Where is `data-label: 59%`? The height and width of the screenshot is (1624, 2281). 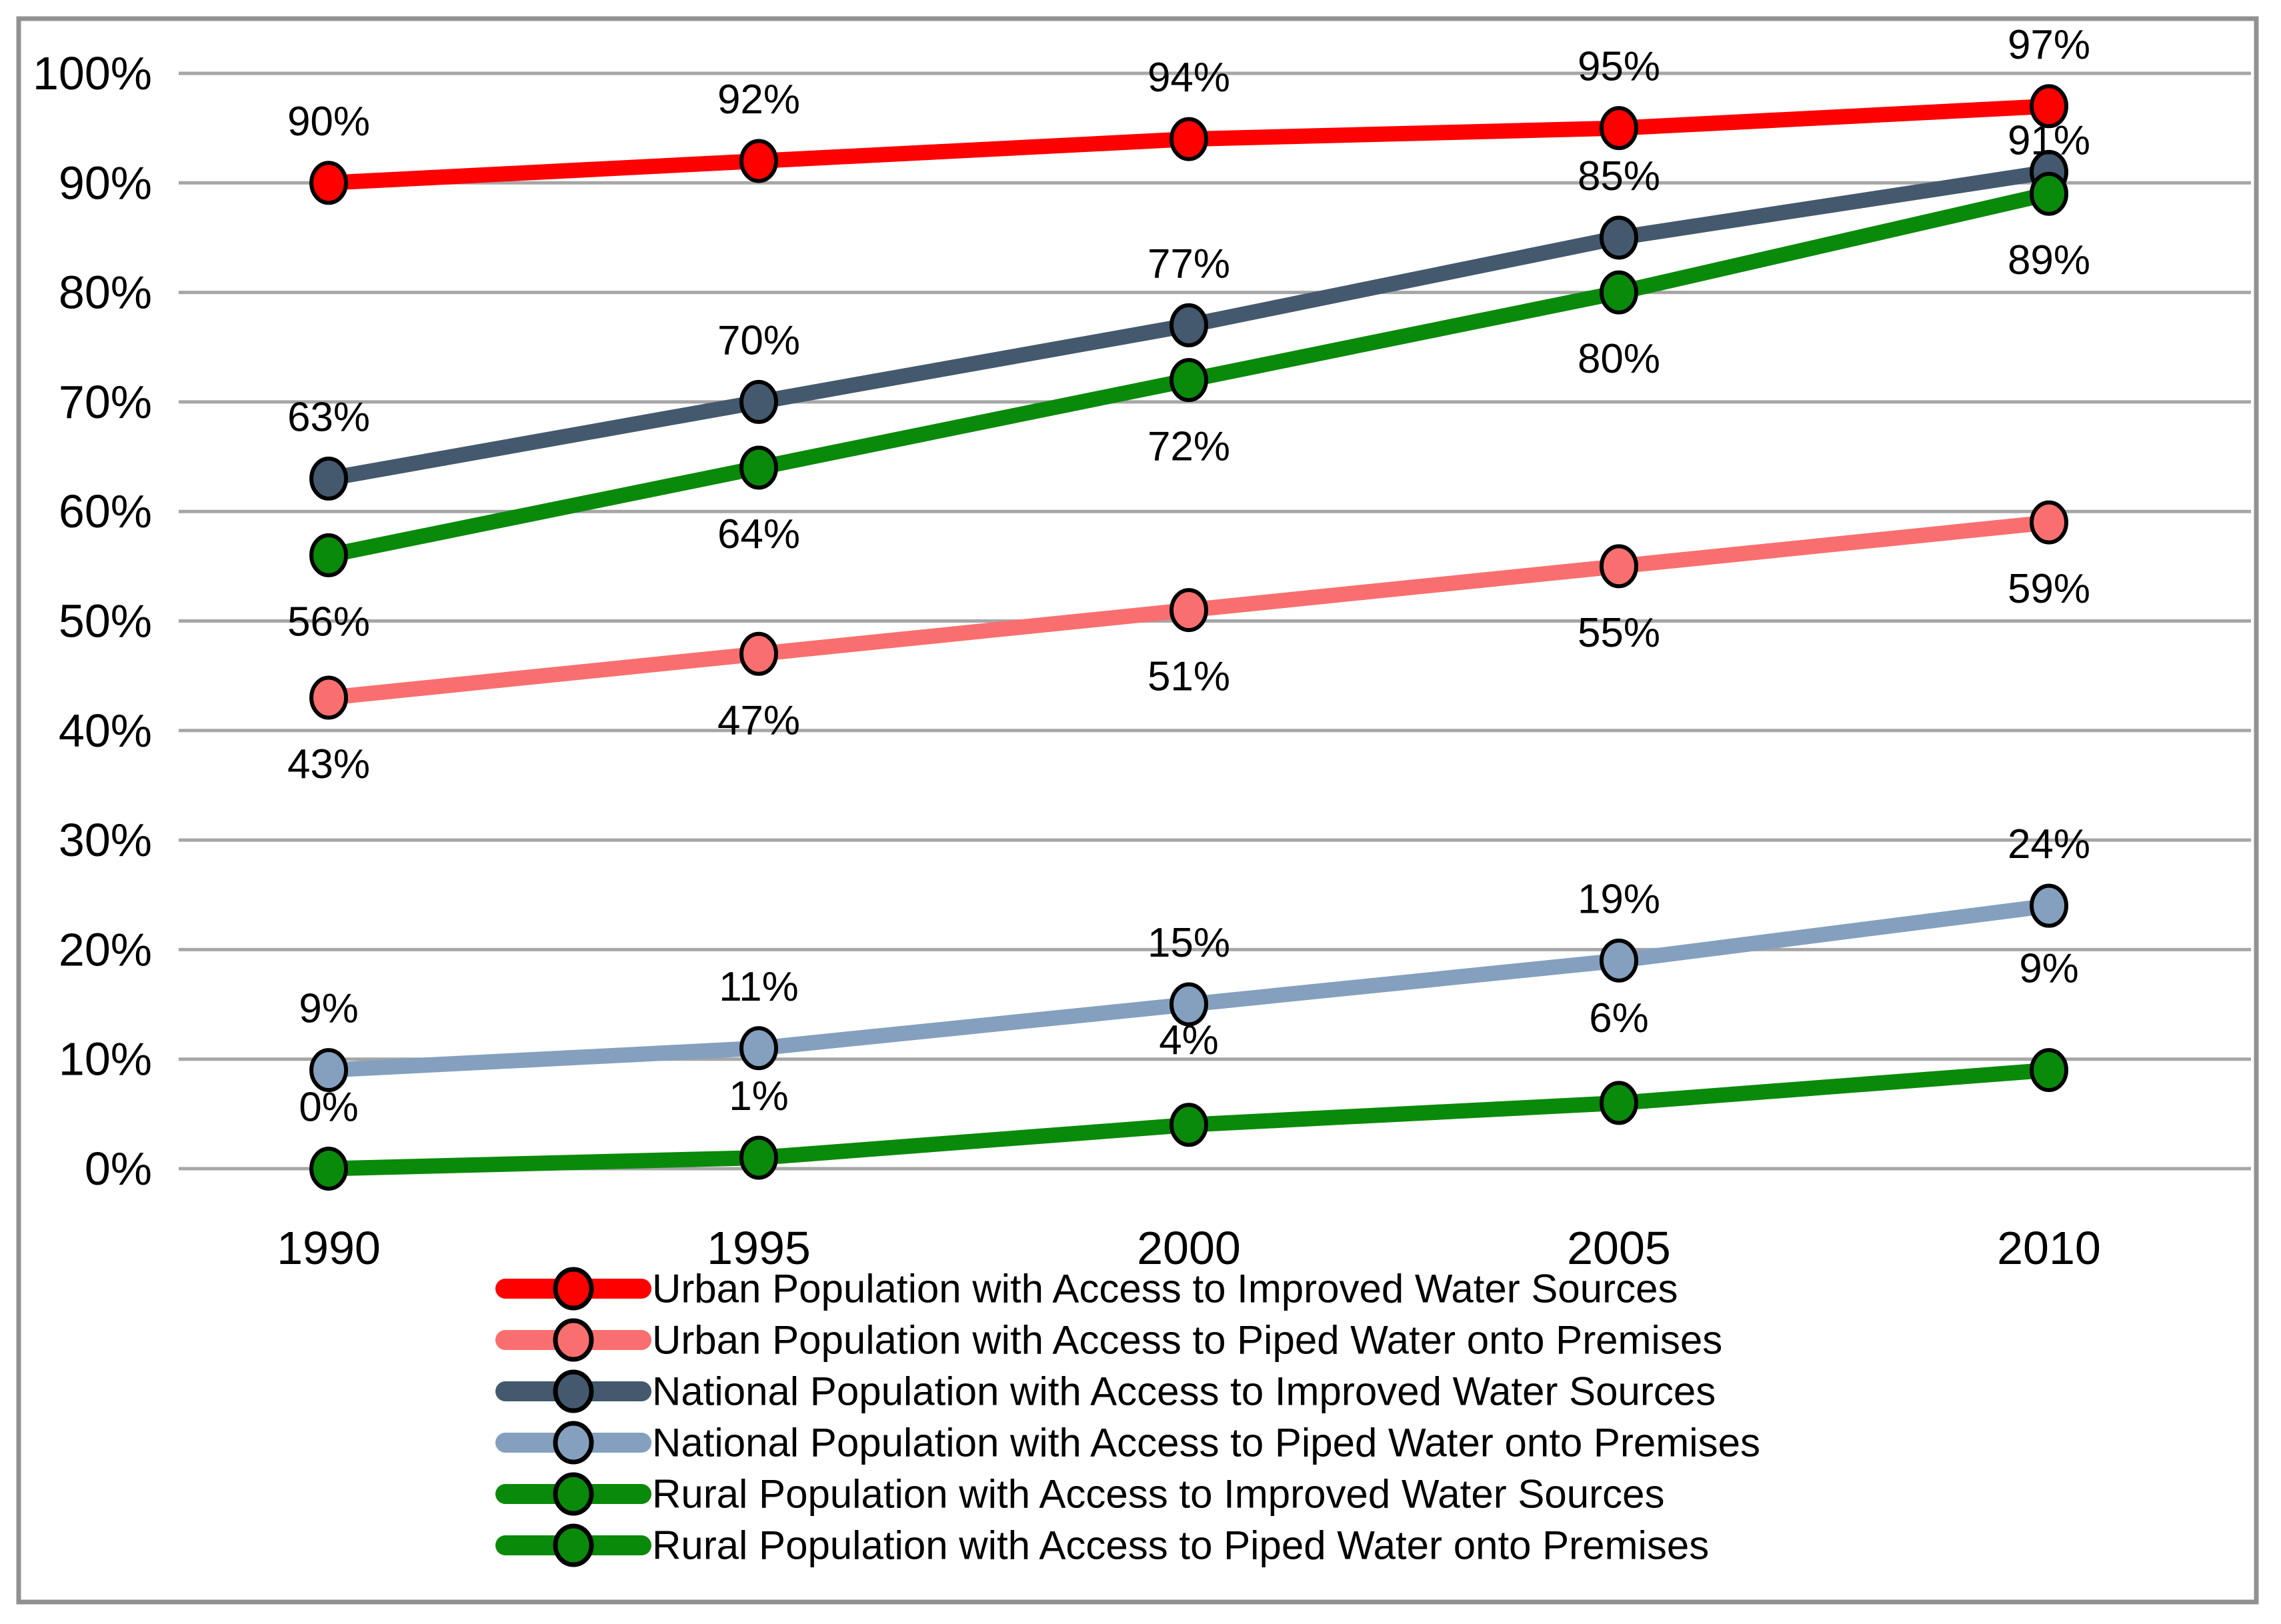 data-label: 59% is located at coordinates (2049, 589).